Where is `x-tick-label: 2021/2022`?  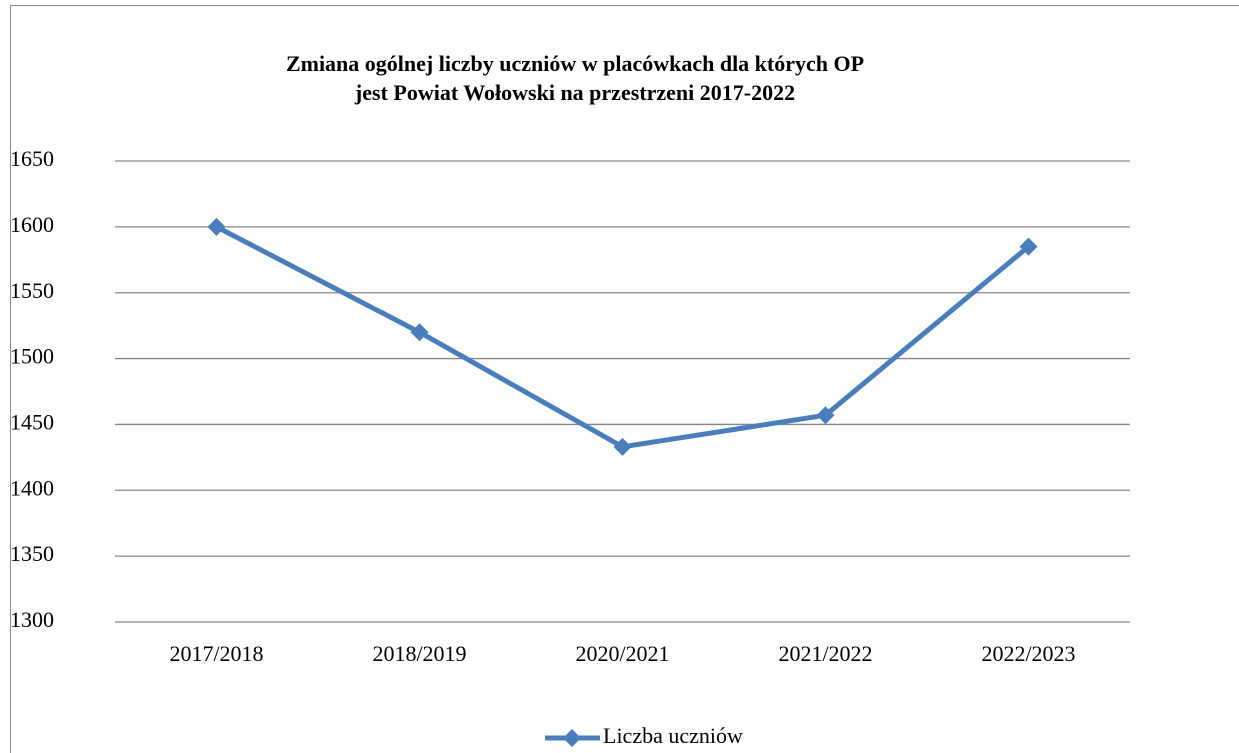
x-tick-label: 2021/2022 is located at coordinates (825, 653).